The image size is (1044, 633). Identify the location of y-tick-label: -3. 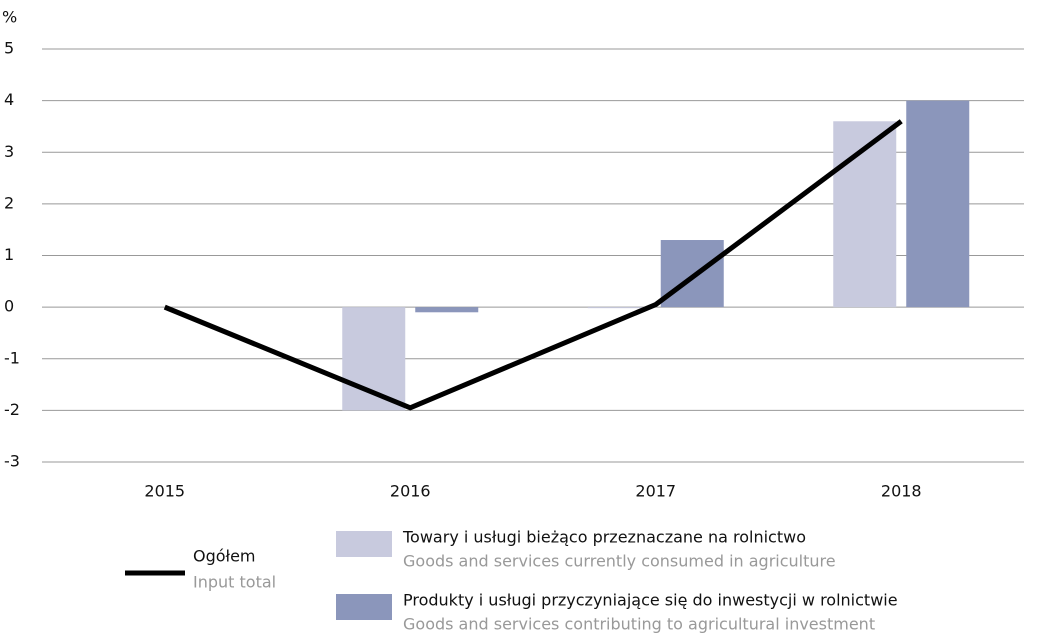
(12, 461).